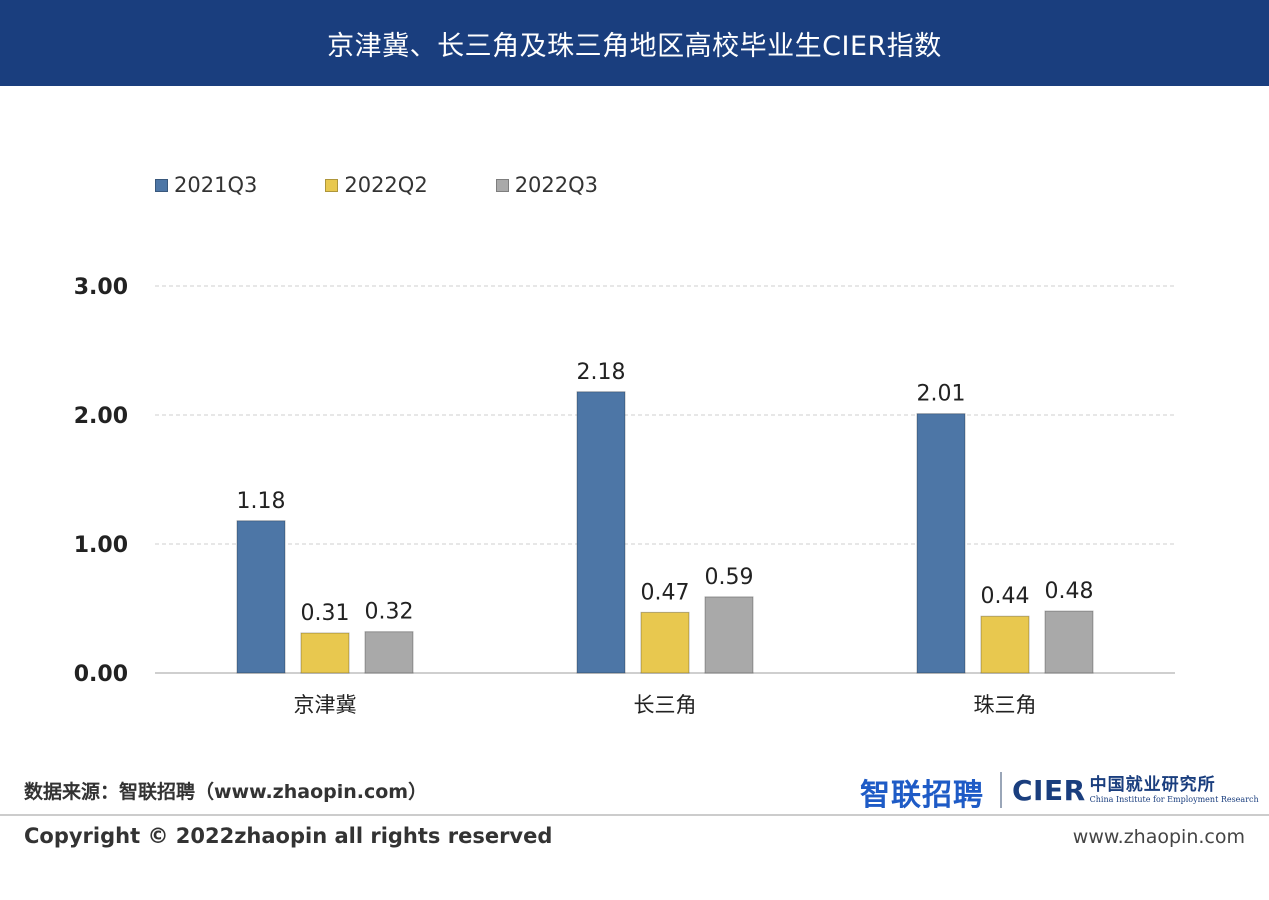 The image size is (1269, 900). I want to click on legend-item-2022q3: 2022Q3, so click(547, 185).